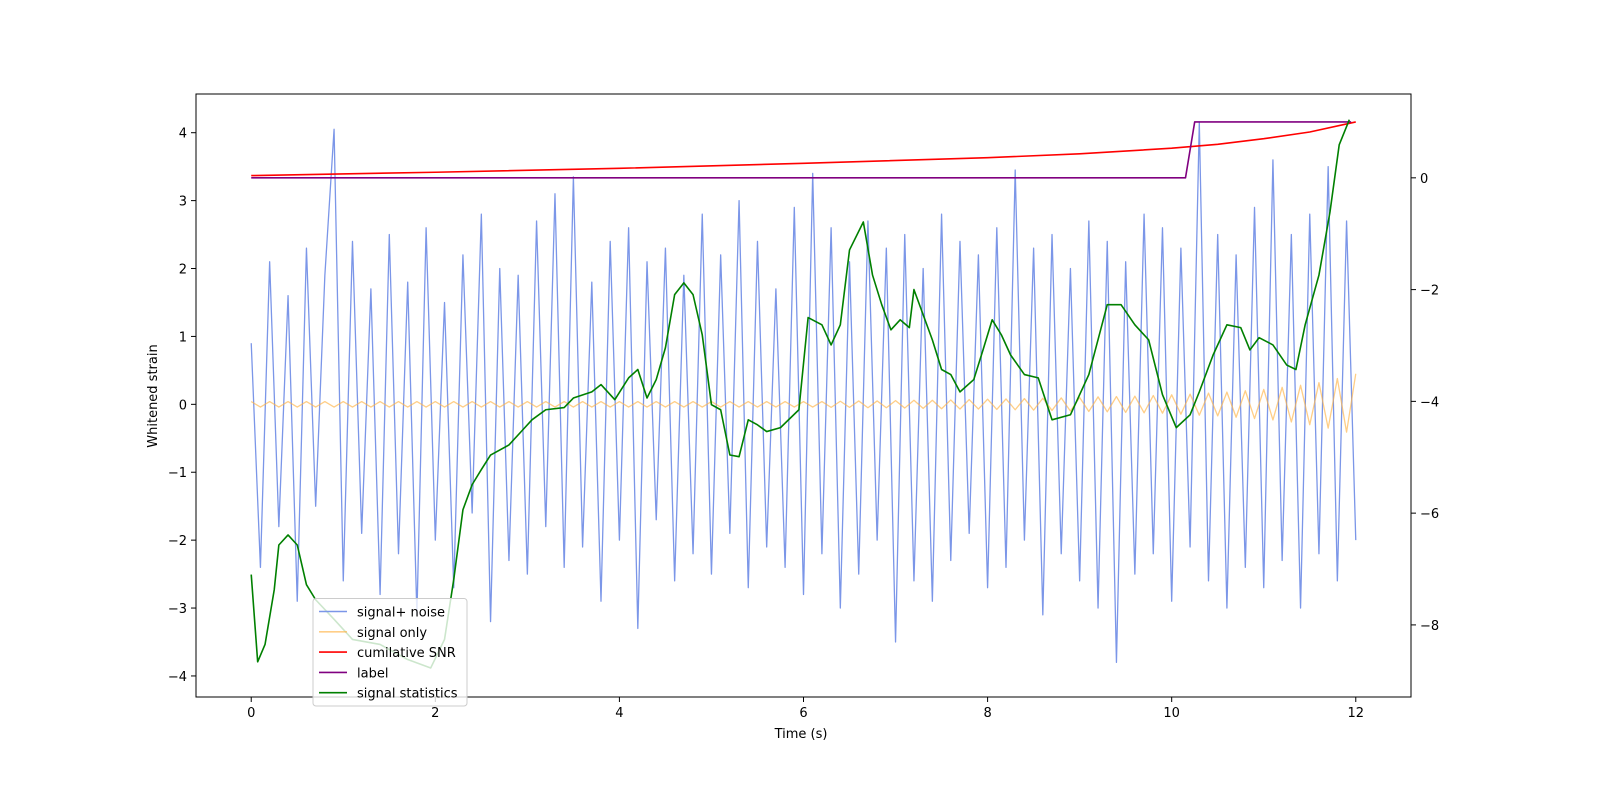 This screenshot has height=800, width=1600. What do you see at coordinates (1424, 179) in the screenshot?
I see `y2-tick-label: 0` at bounding box center [1424, 179].